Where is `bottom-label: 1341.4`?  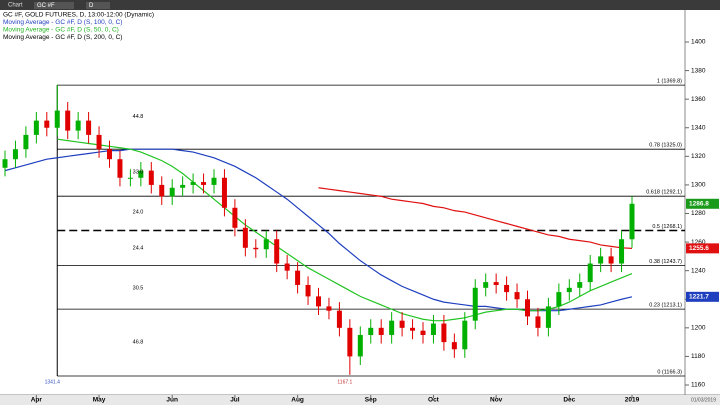 bottom-label: 1341.4 is located at coordinates (53, 382).